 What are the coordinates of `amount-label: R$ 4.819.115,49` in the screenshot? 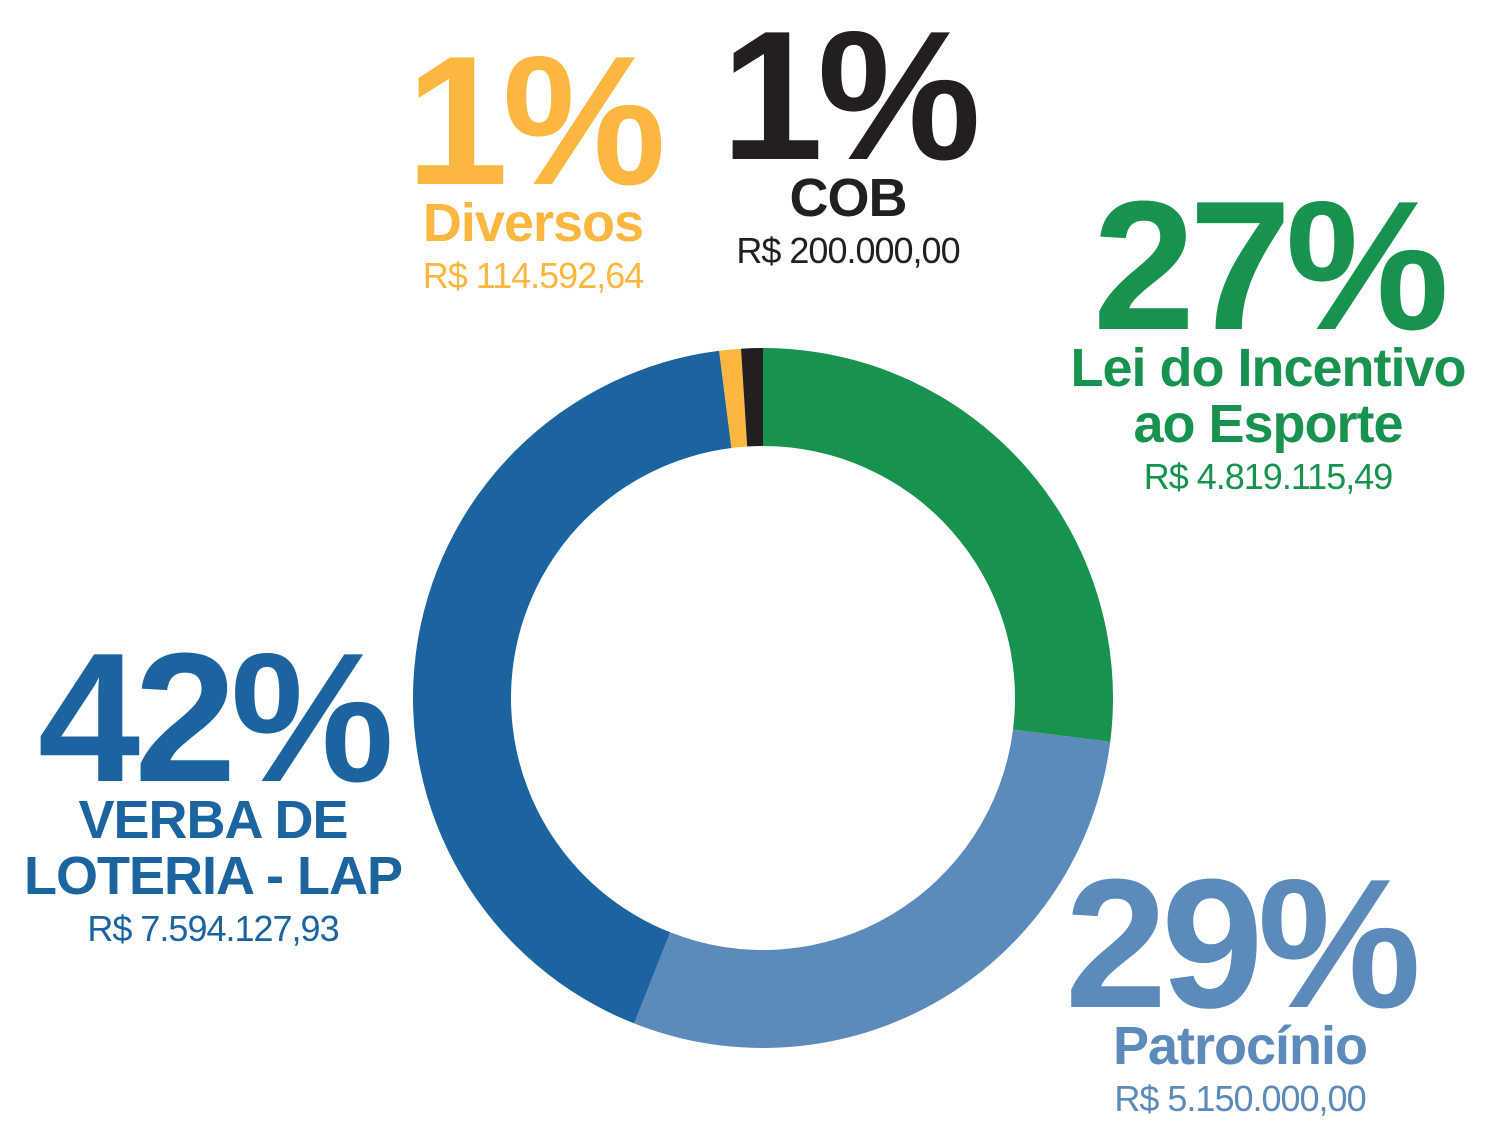 It's located at (1268, 476).